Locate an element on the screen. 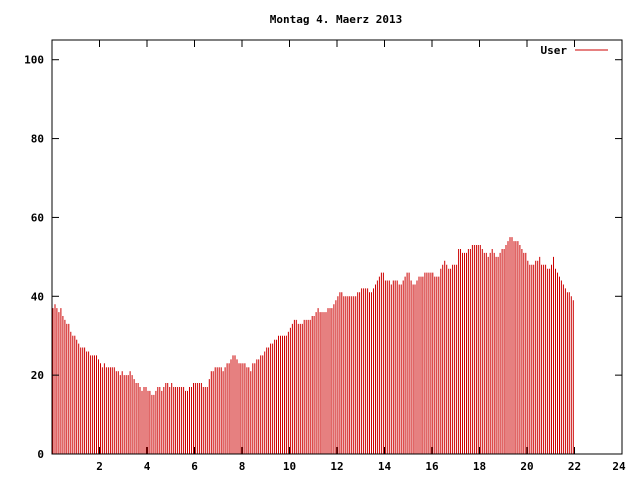 This screenshot has height=480, width=640. x-tick-label: 24 is located at coordinates (619, 466).